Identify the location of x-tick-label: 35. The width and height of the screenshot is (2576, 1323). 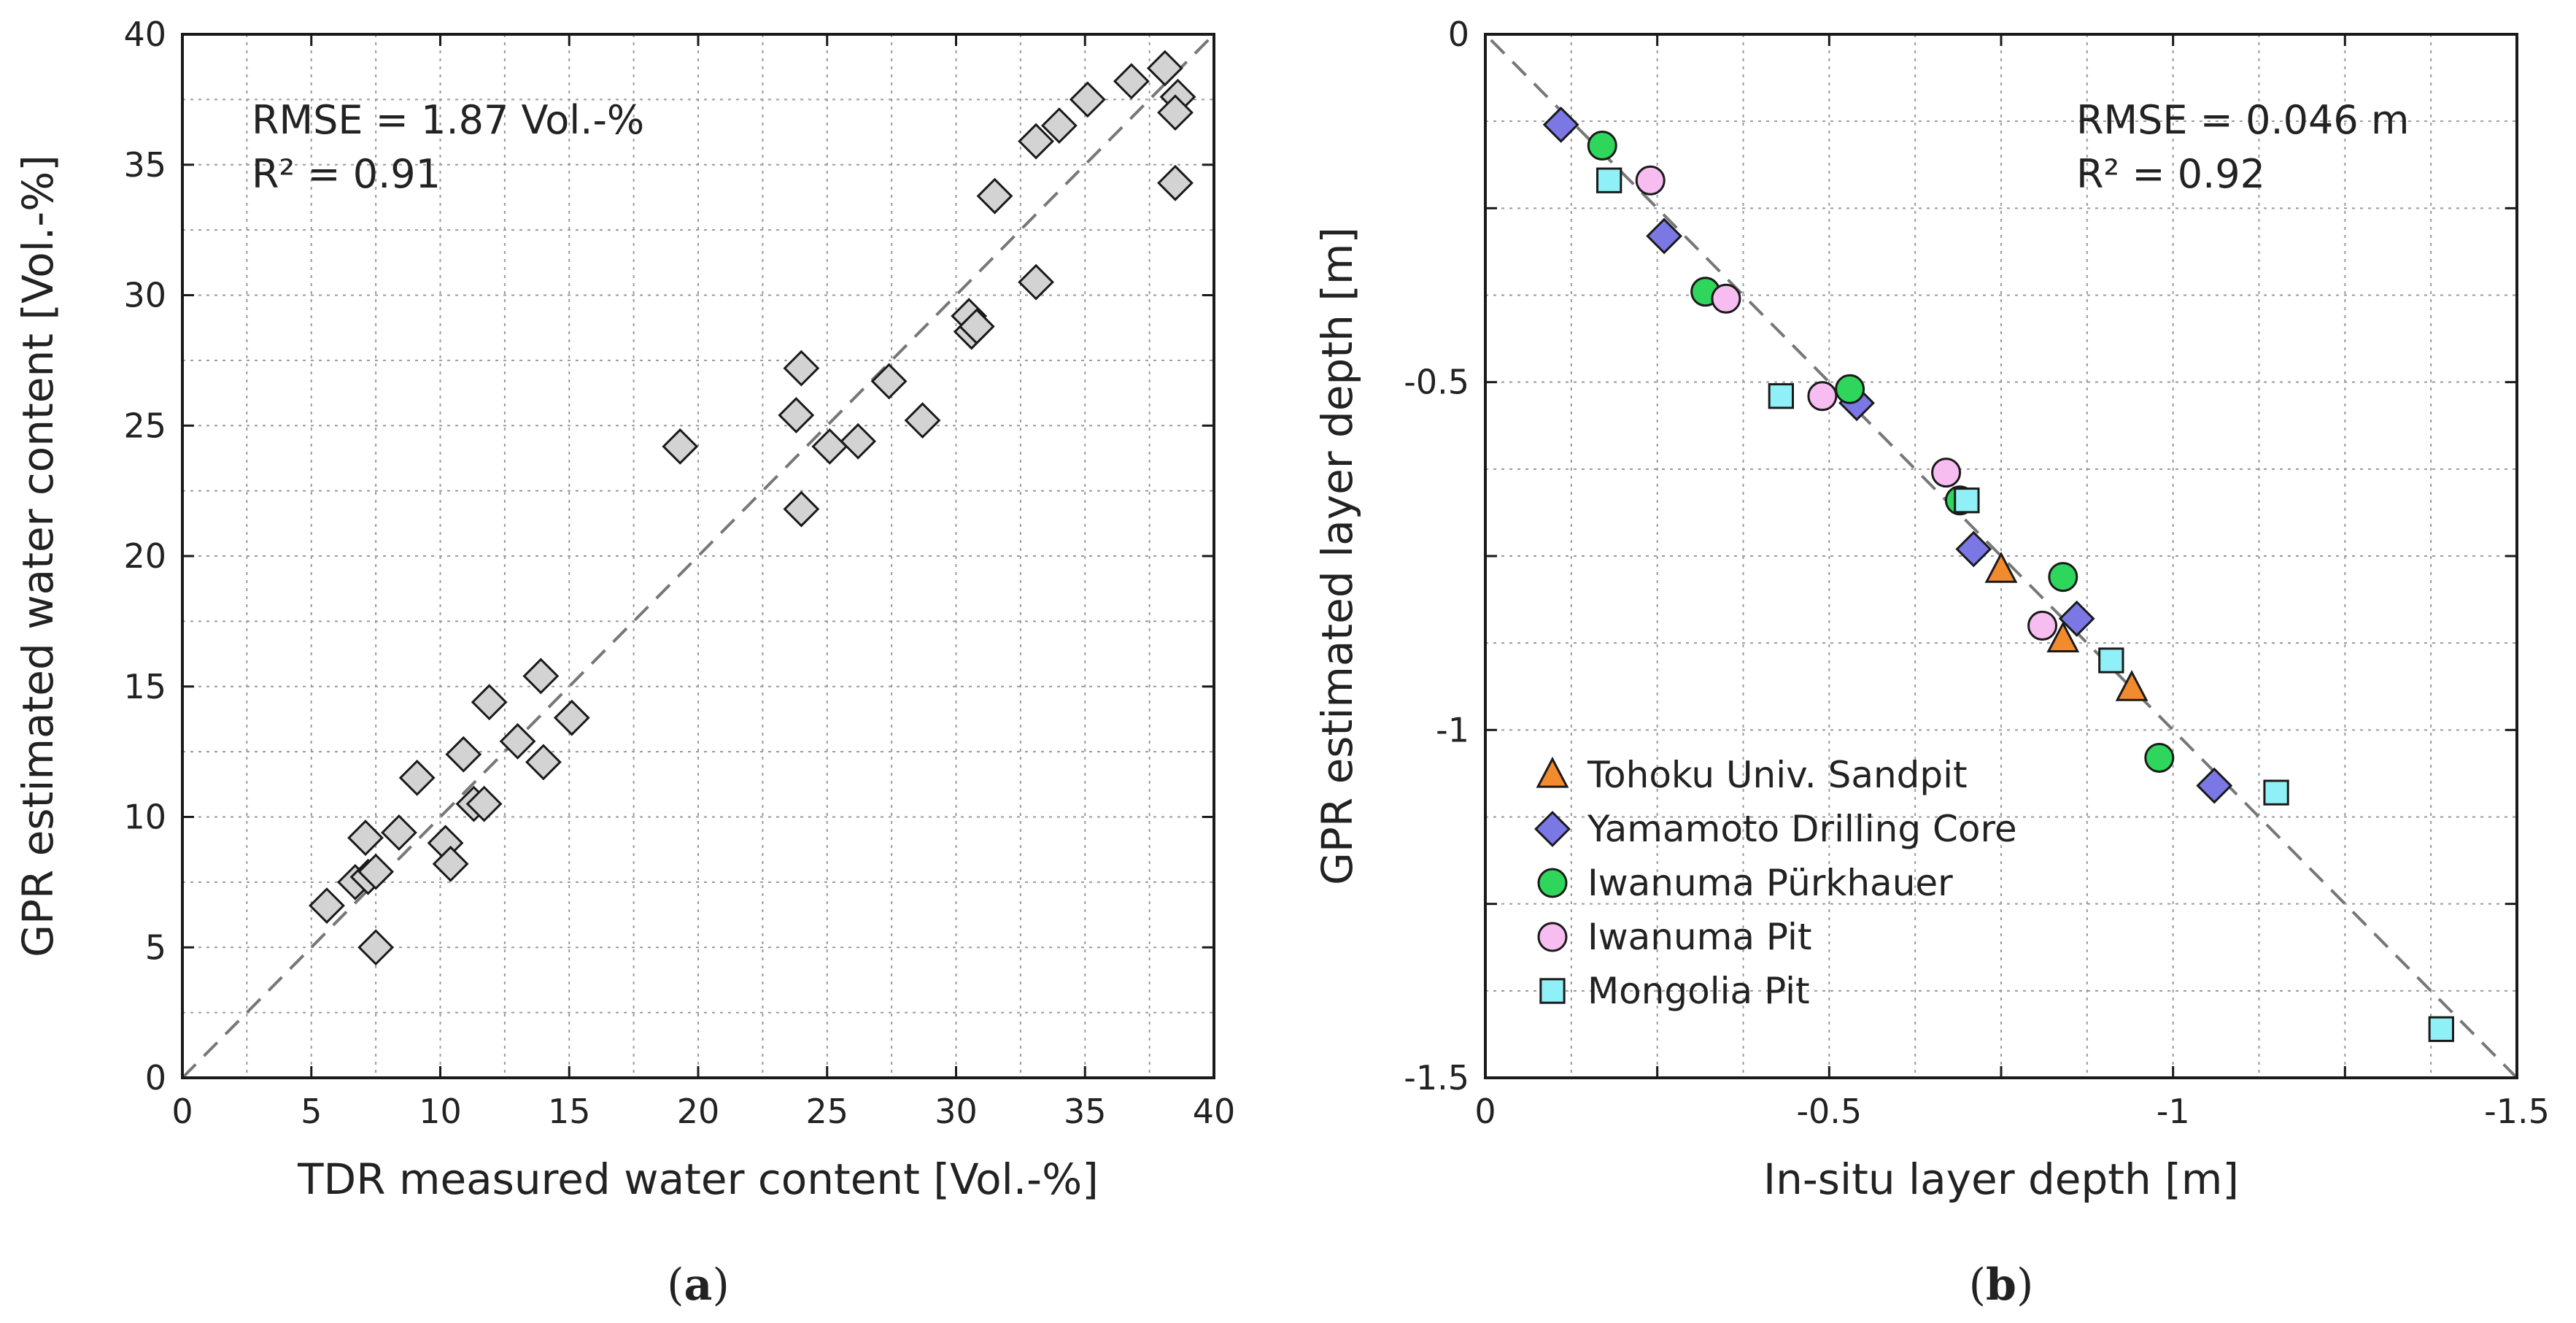
(1085, 1111).